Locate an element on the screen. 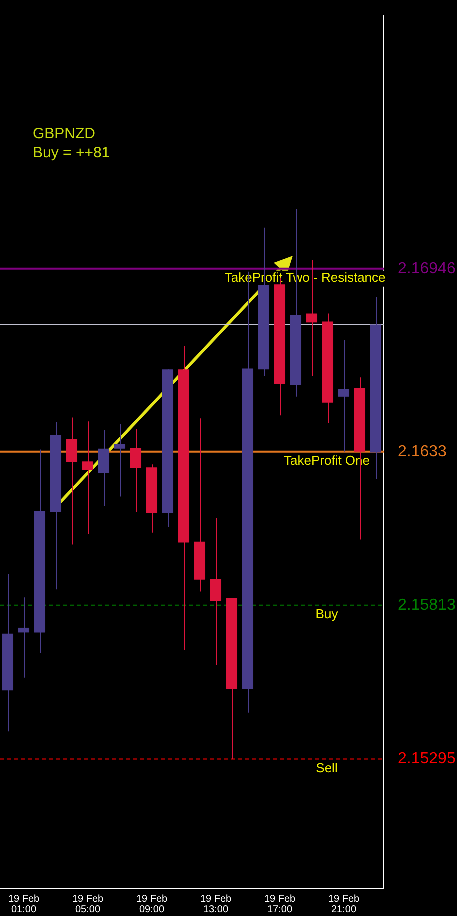  ref-line-label: Sell is located at coordinates (327, 768).